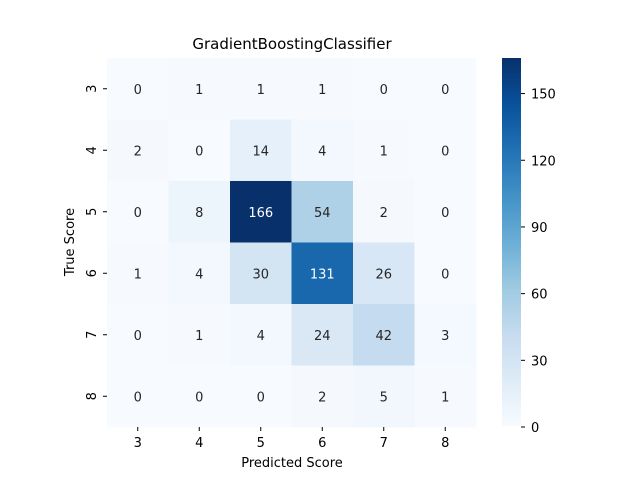  I want to click on x-tick-label: 3, so click(138, 443).